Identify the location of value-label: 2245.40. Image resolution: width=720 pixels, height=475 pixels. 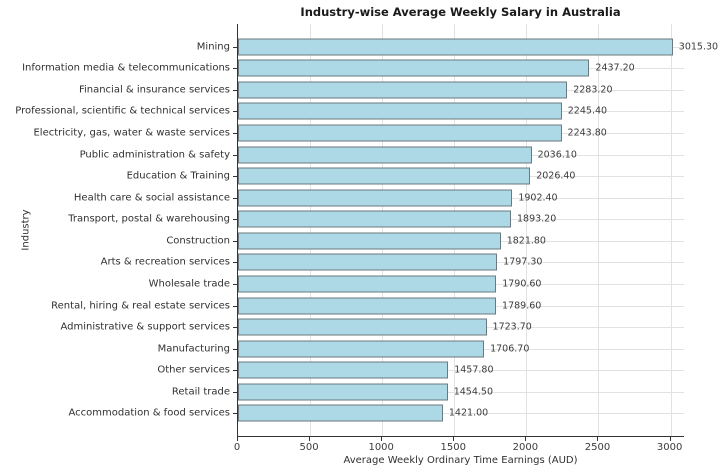
(587, 111).